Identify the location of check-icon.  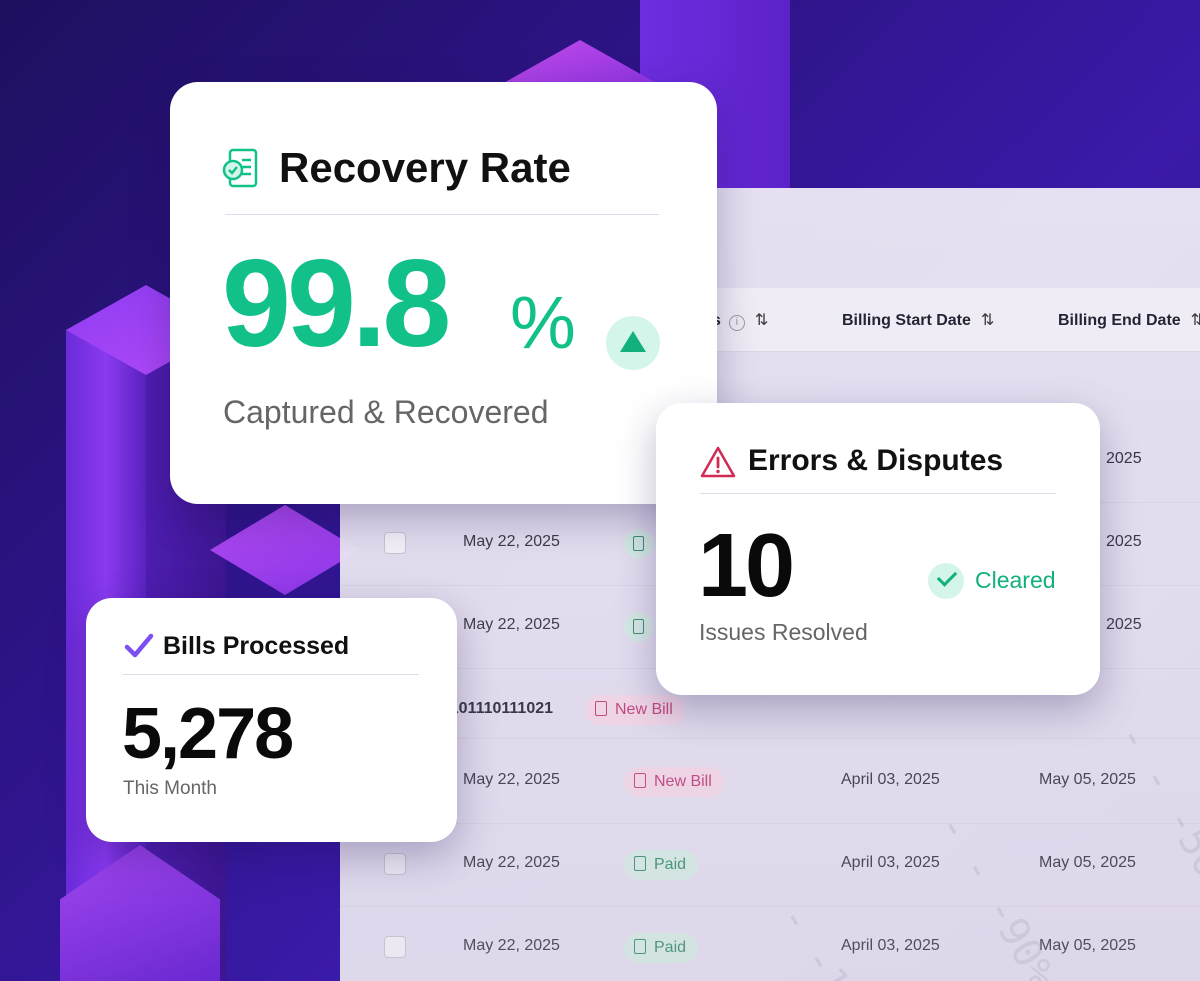
(946, 581).